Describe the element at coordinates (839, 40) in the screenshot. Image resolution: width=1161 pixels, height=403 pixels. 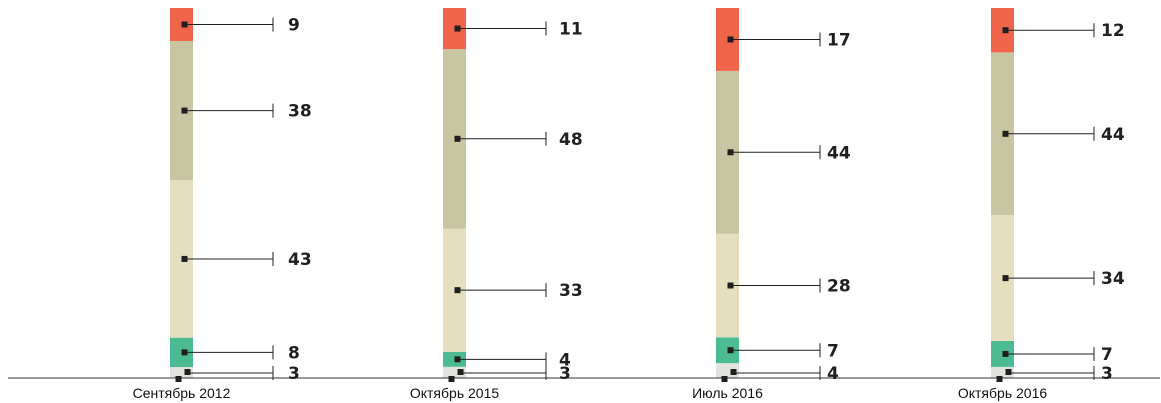
I see `data-label: 17` at that location.